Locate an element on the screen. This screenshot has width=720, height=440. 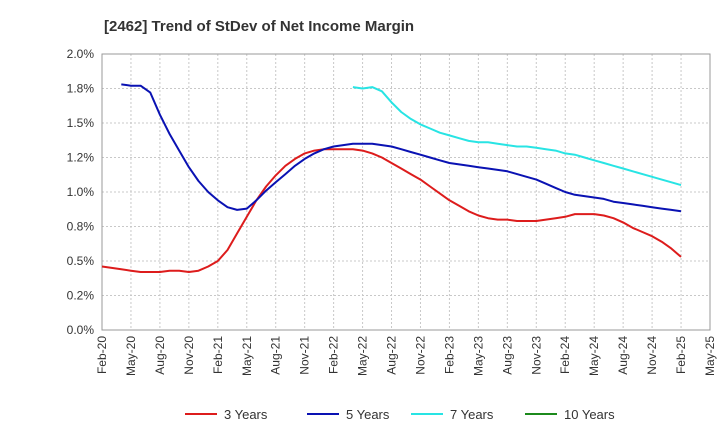
legend-label: 3 Years is located at coordinates (246, 414).